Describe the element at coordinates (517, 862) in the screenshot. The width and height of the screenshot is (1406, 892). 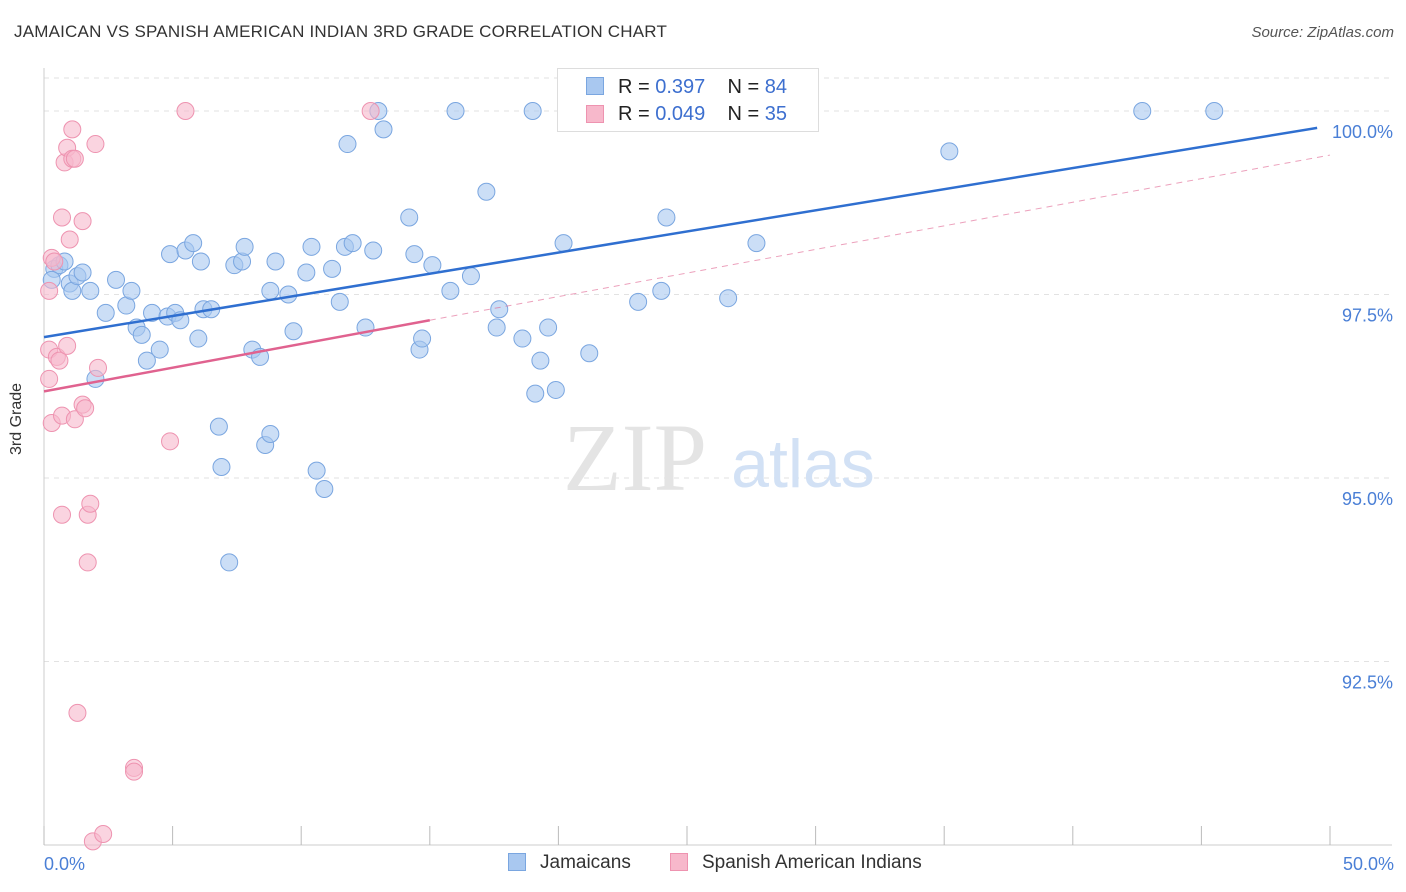
I see `legend-jamaicans-swatch` at that location.